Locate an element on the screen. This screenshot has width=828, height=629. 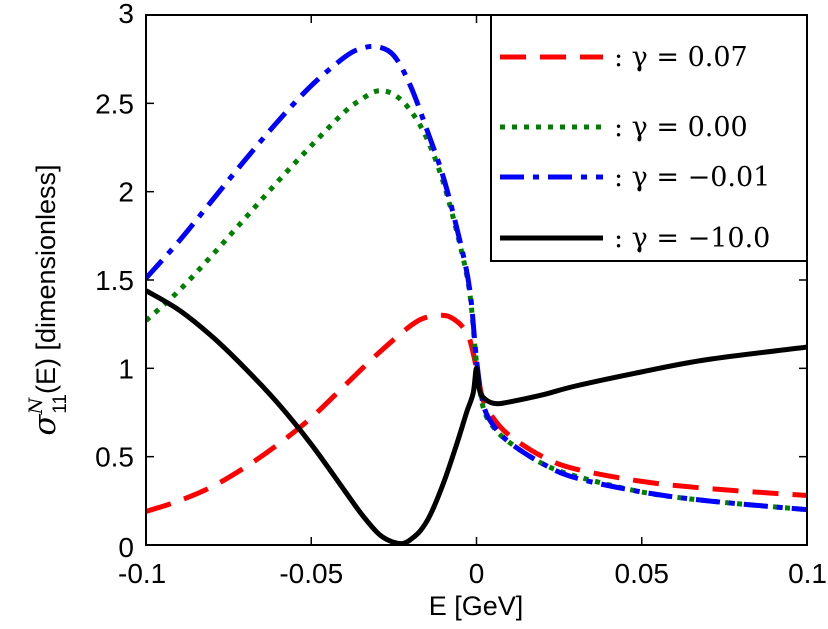
y-tick-label: 2.5 is located at coordinates (114, 103).